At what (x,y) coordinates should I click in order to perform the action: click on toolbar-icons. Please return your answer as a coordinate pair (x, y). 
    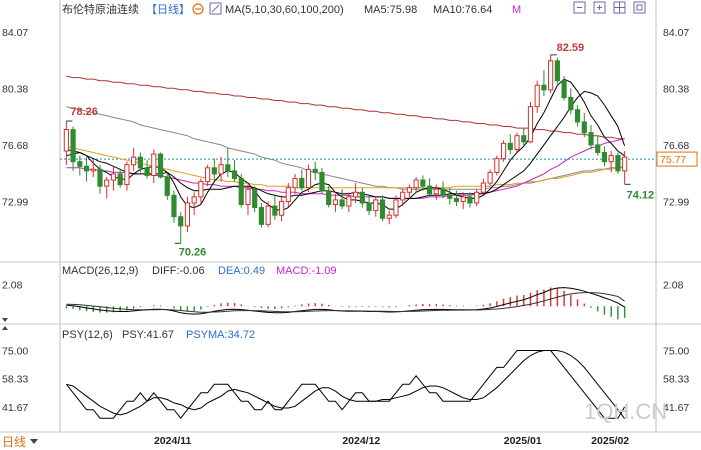
    Looking at the image, I should click on (609, 7).